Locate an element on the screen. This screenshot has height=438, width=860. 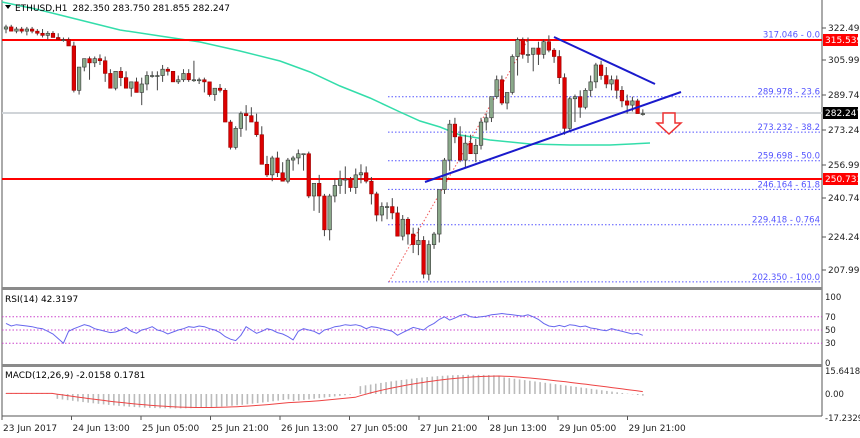
time-tick-label: 23 Jun 2017 is located at coordinates (30, 429).